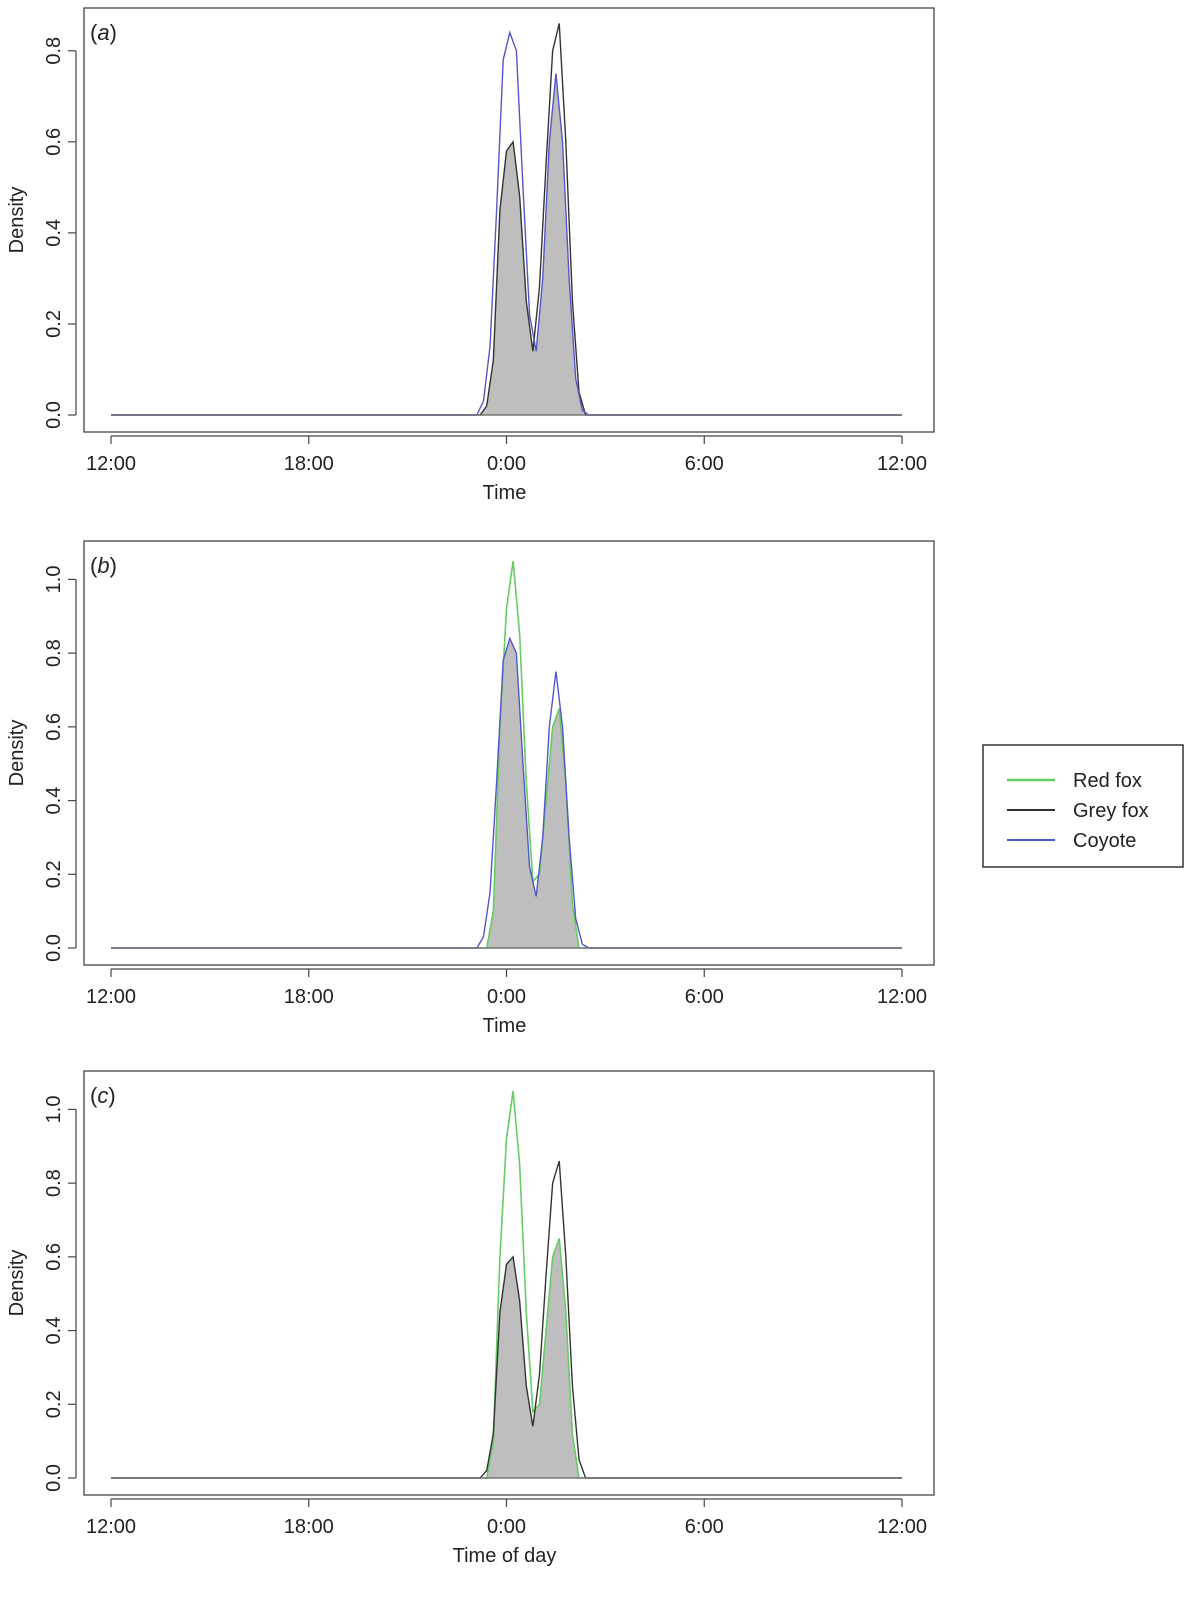  I want to click on panel-label: (b), so click(103, 565).